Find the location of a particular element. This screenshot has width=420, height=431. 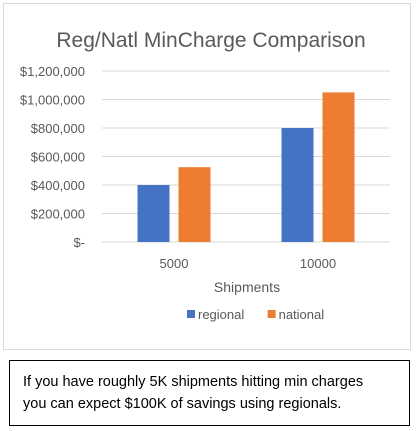

legend-swatch-regional is located at coordinates (191, 314).